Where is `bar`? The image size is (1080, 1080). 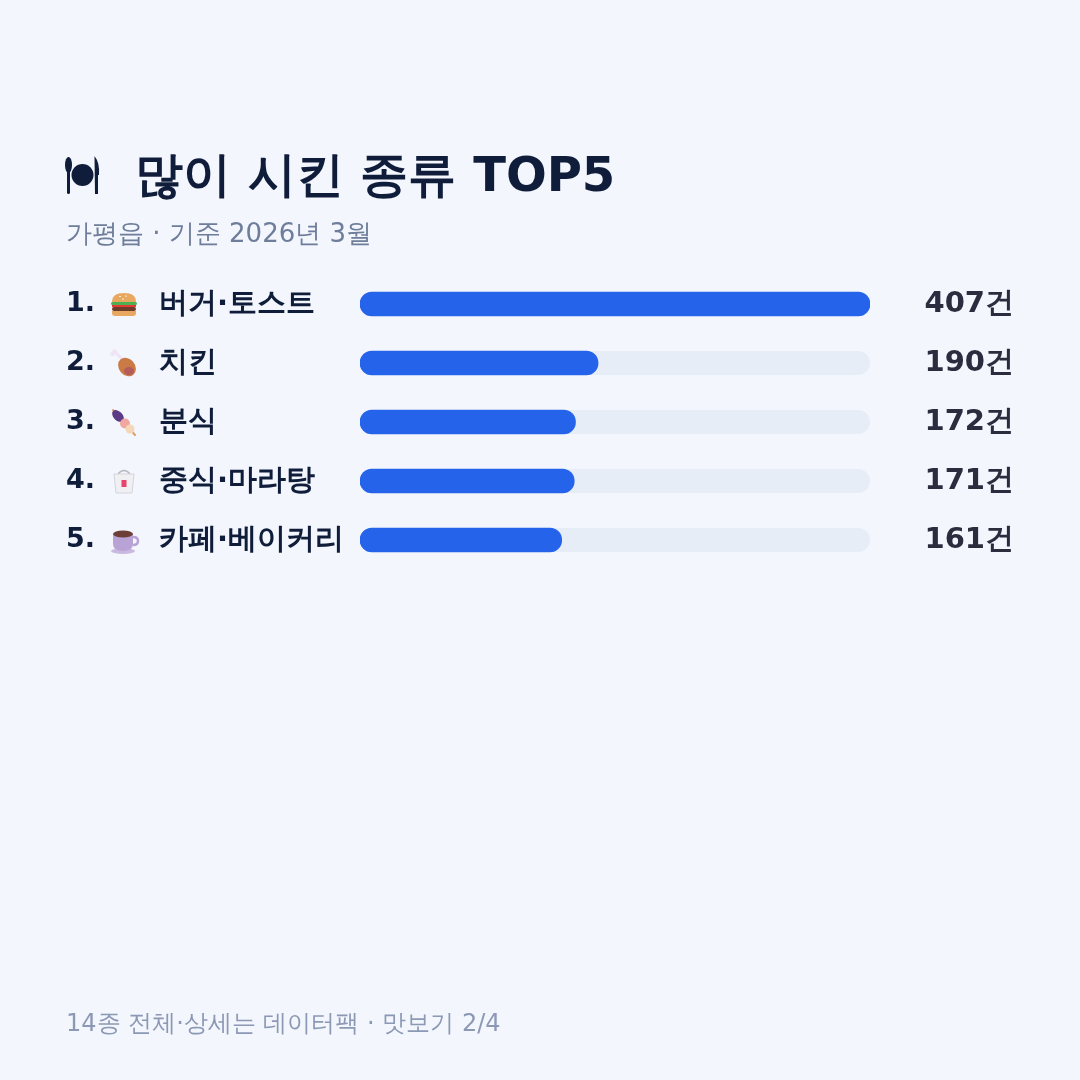
bar is located at coordinates (615, 304).